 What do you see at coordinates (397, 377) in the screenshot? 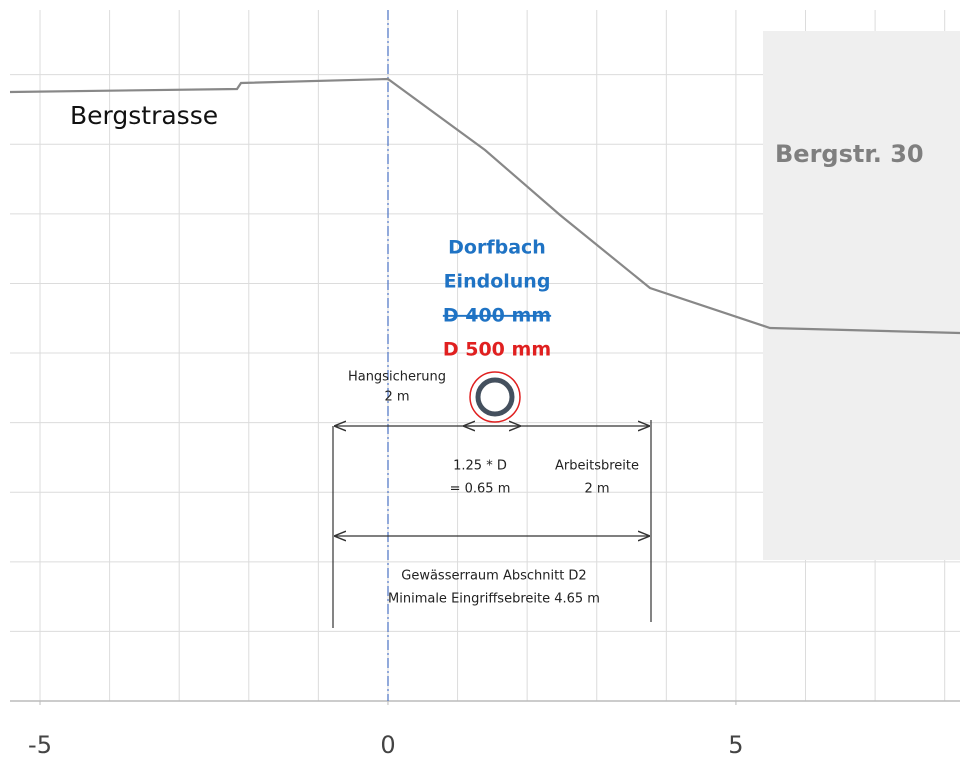
I see `slope-label: Hangsicherung` at bounding box center [397, 377].